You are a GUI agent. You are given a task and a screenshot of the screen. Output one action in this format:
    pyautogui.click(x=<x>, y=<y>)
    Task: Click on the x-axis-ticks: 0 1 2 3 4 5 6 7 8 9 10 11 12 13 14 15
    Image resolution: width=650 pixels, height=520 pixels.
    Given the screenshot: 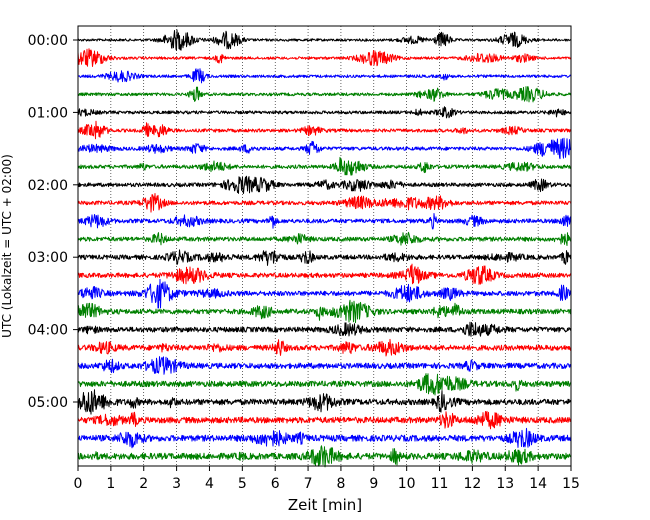 What is the action you would take?
    pyautogui.click(x=327, y=479)
    